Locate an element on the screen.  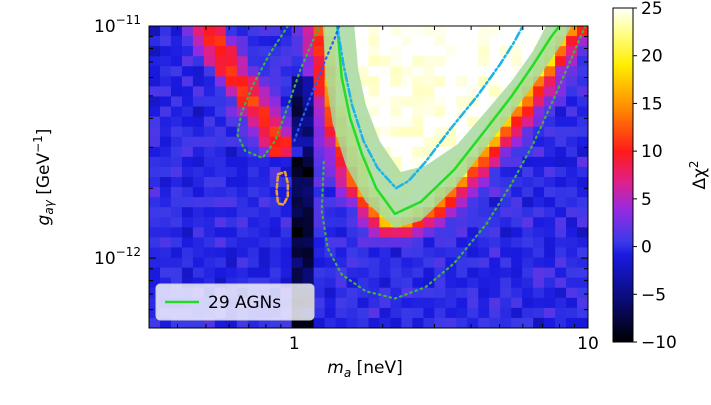
colorbar-label: Δχ2 is located at coordinates (698, 174).